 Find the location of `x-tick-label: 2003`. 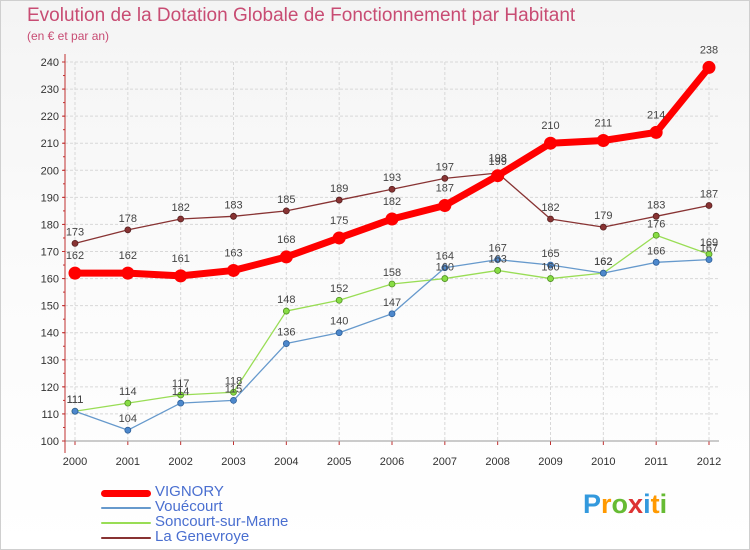

x-tick-label: 2003 is located at coordinates (233, 462).